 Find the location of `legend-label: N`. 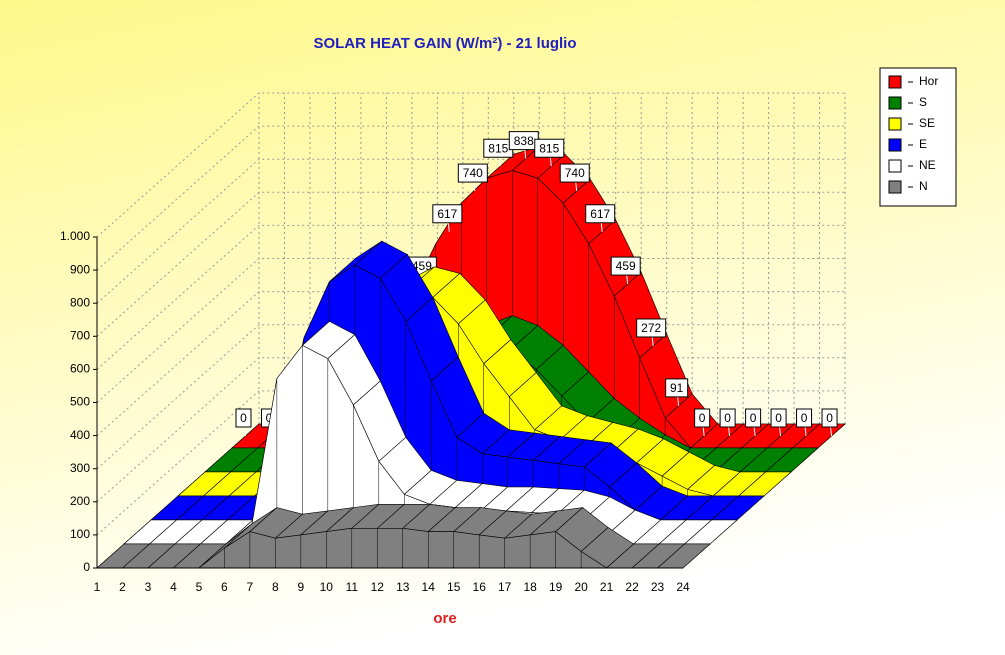

legend-label: N is located at coordinates (923, 186).